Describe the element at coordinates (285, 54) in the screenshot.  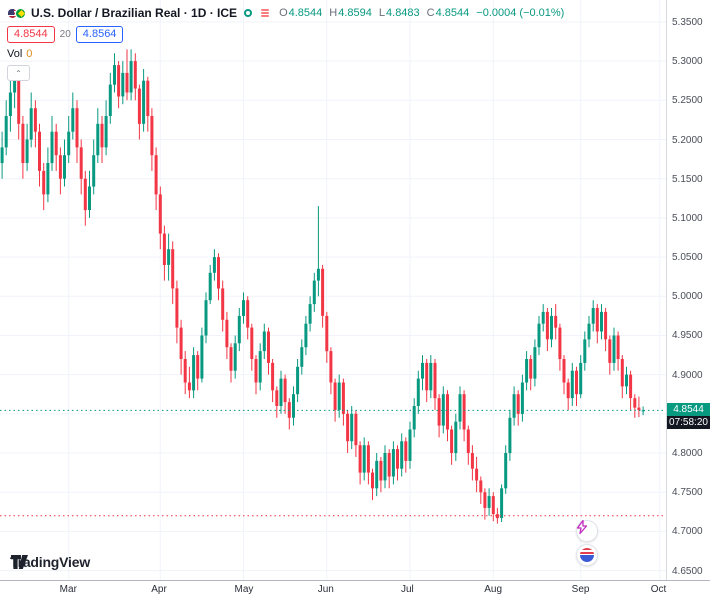
I see `volume-row: Vol 0` at that location.